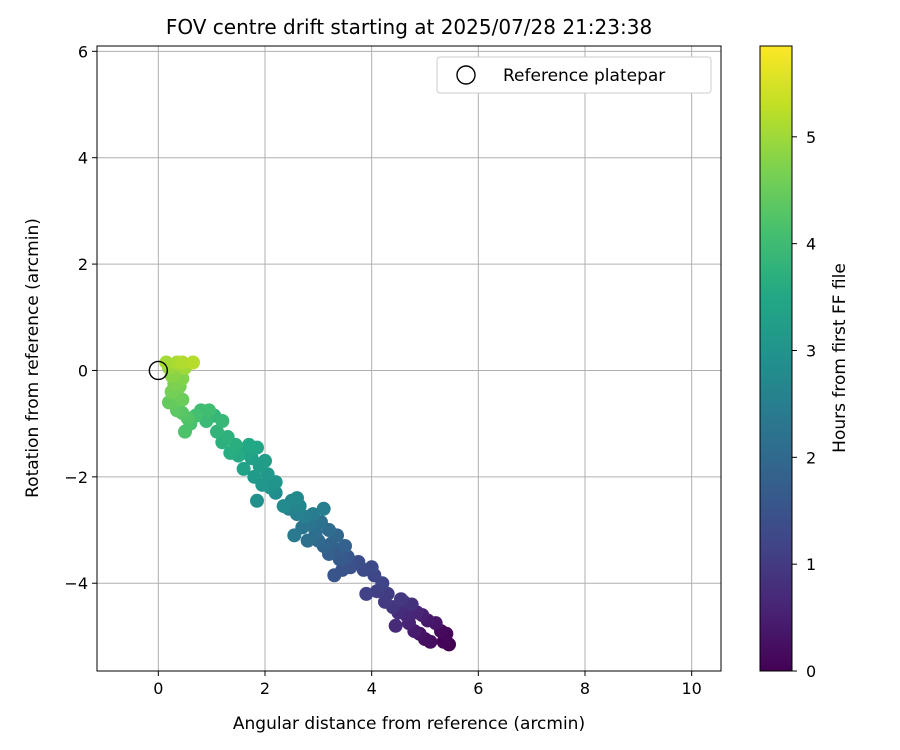 This screenshot has width=900, height=750. What do you see at coordinates (427, 684) in the screenshot?
I see `x-axis-ticks: 0 2 4 6 8 10` at bounding box center [427, 684].